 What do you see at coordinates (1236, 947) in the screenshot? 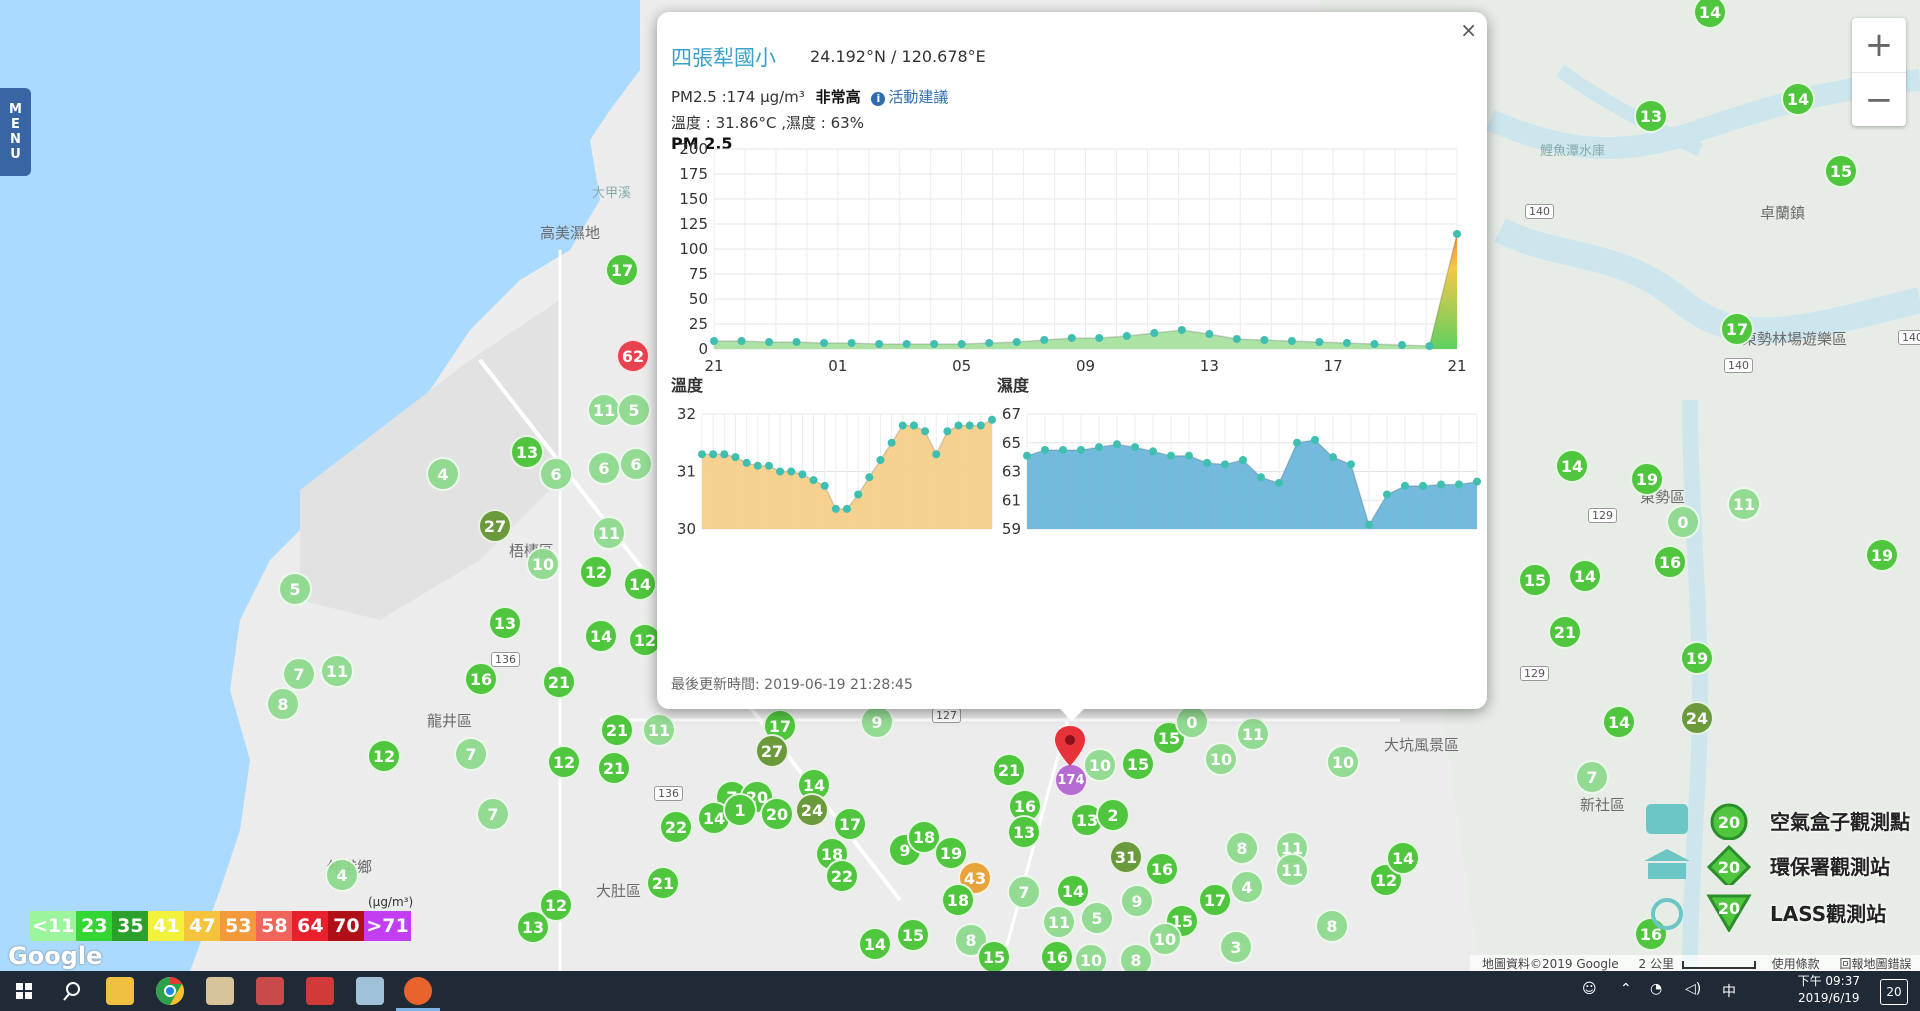
I see `station-marker: 3` at bounding box center [1236, 947].